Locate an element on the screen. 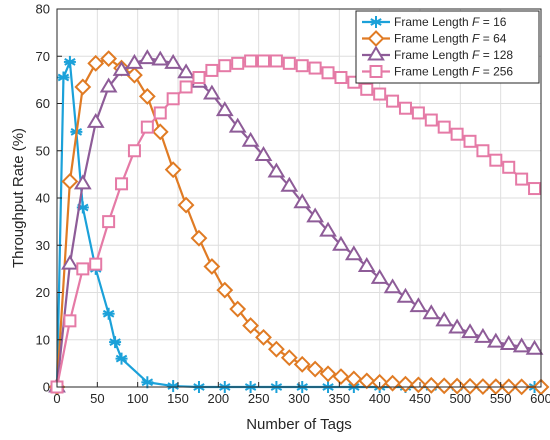 Image resolution: width=550 pixels, height=440 pixels. legend-label-value: = 16 is located at coordinates (492, 22).